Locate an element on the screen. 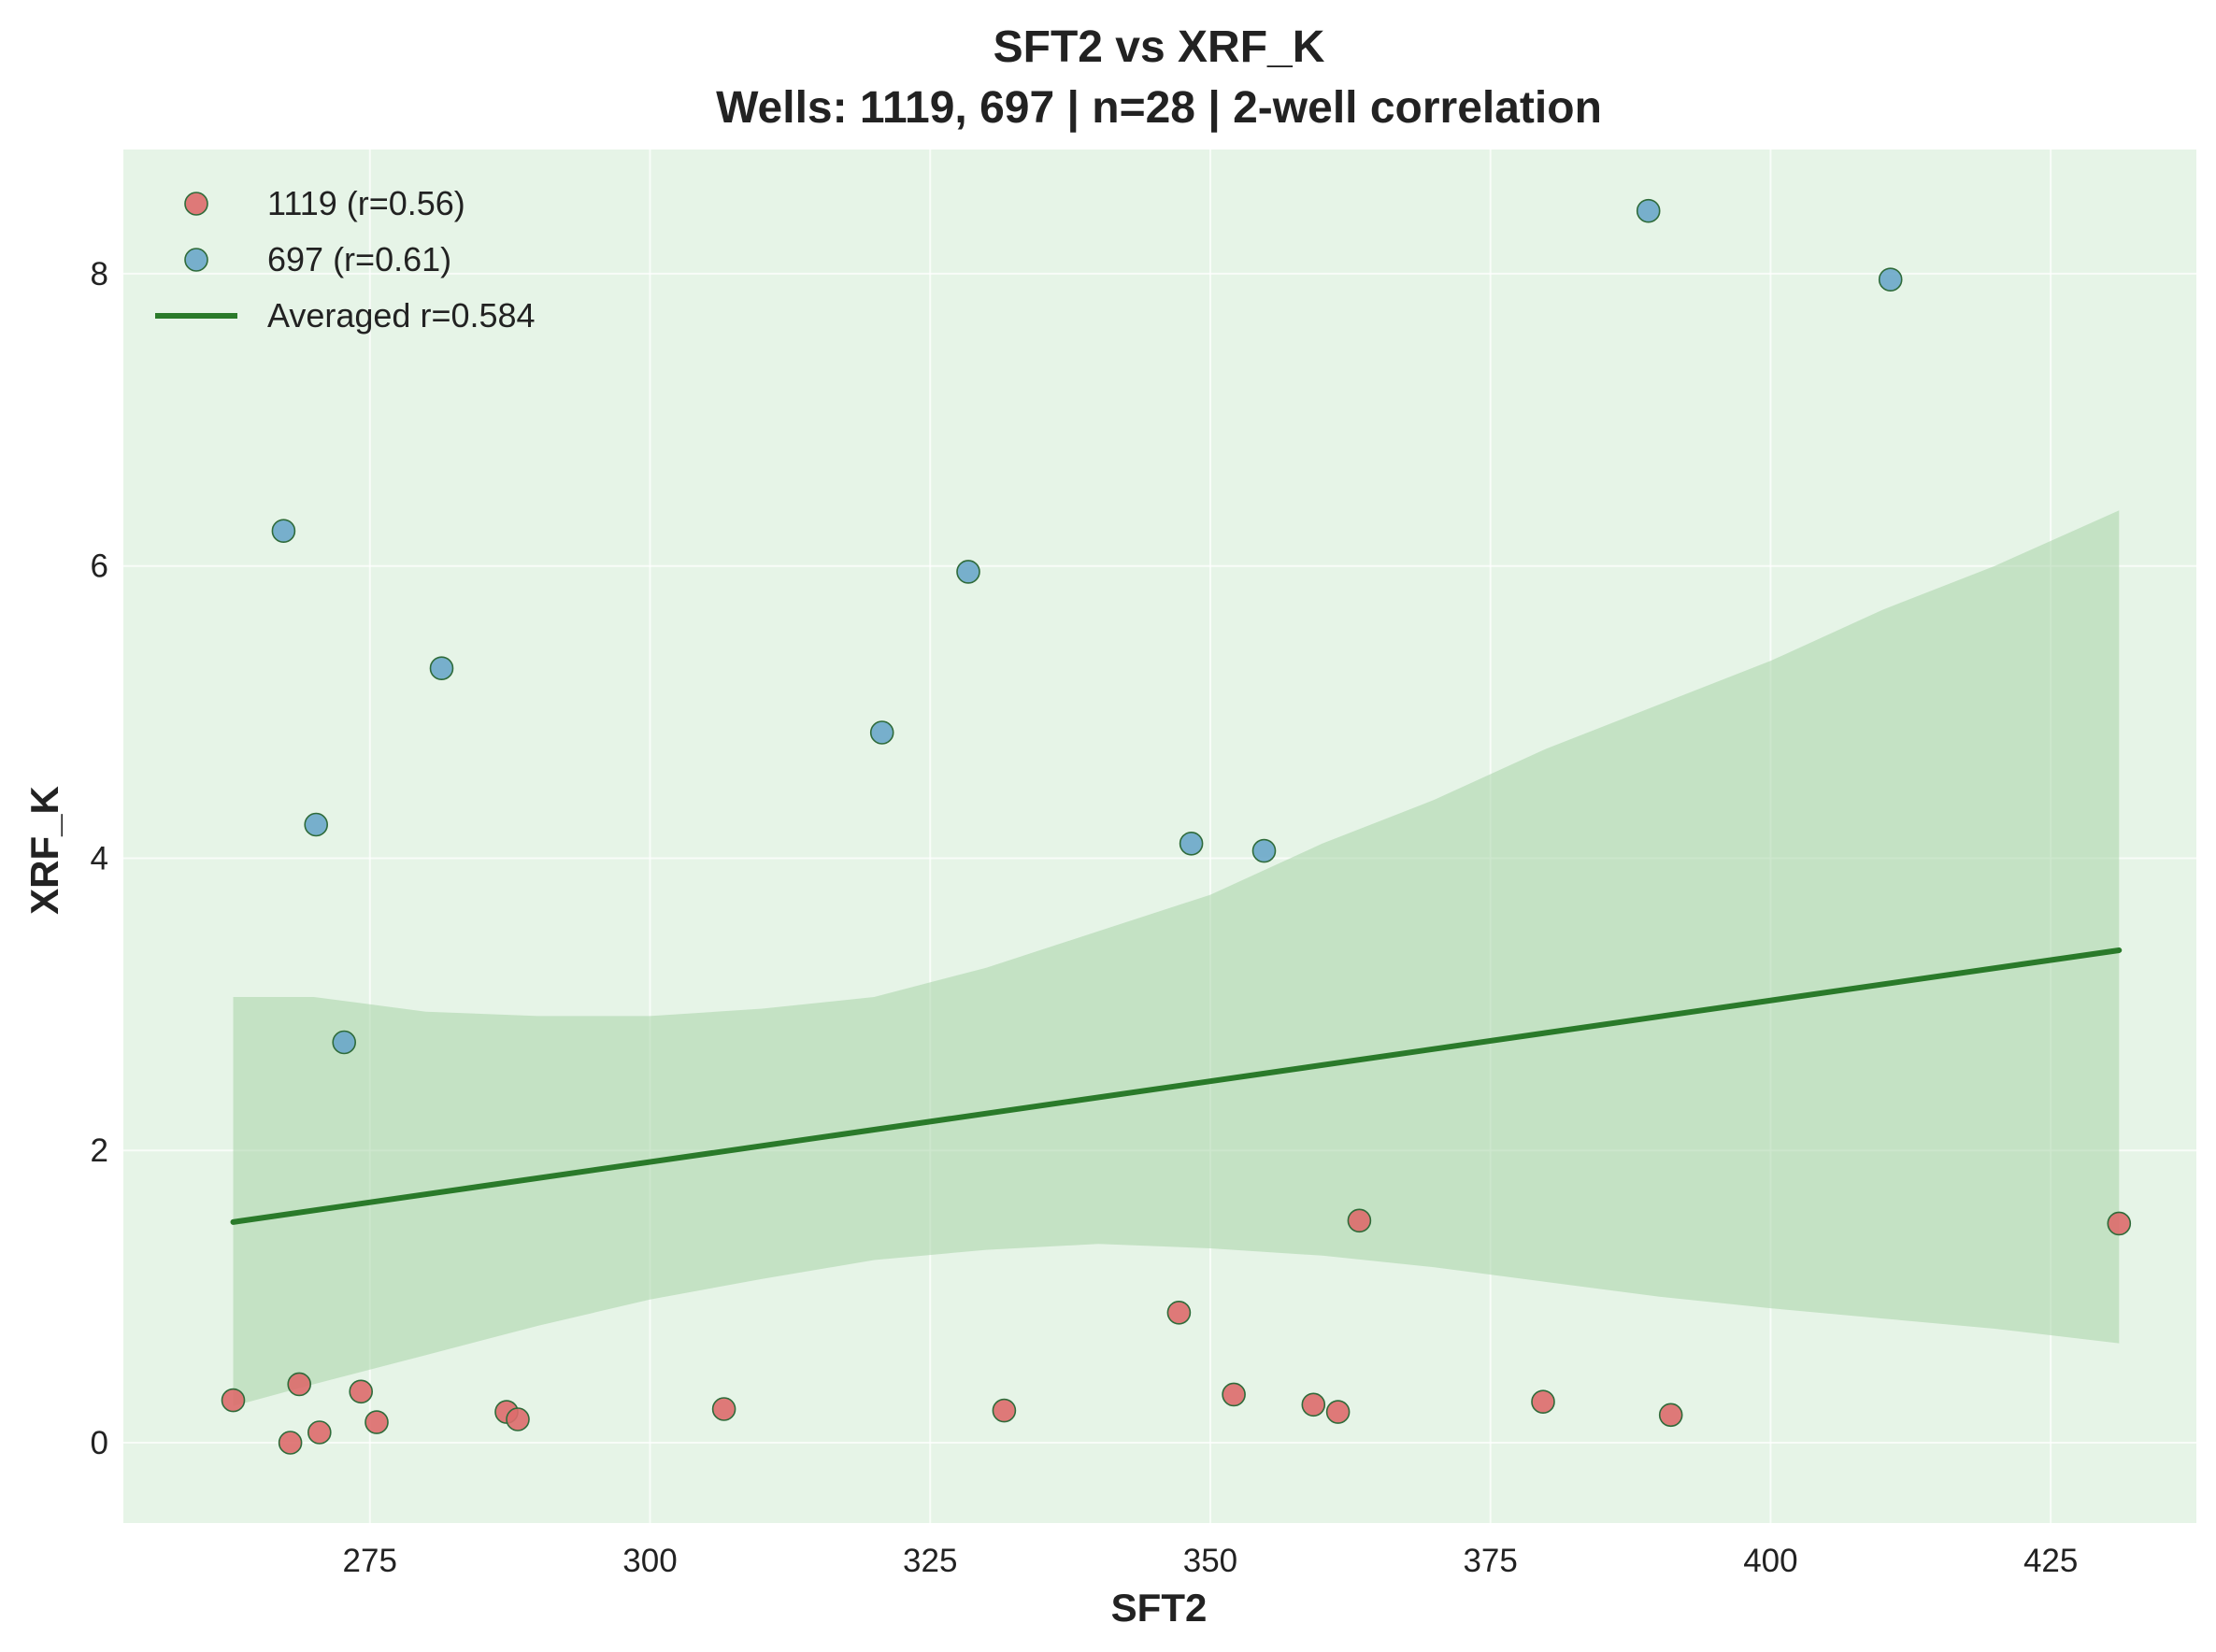 The width and height of the screenshot is (2216, 1652). x-axis-ticks: 275 300 325 350 375 400 425 is located at coordinates (1211, 1561).